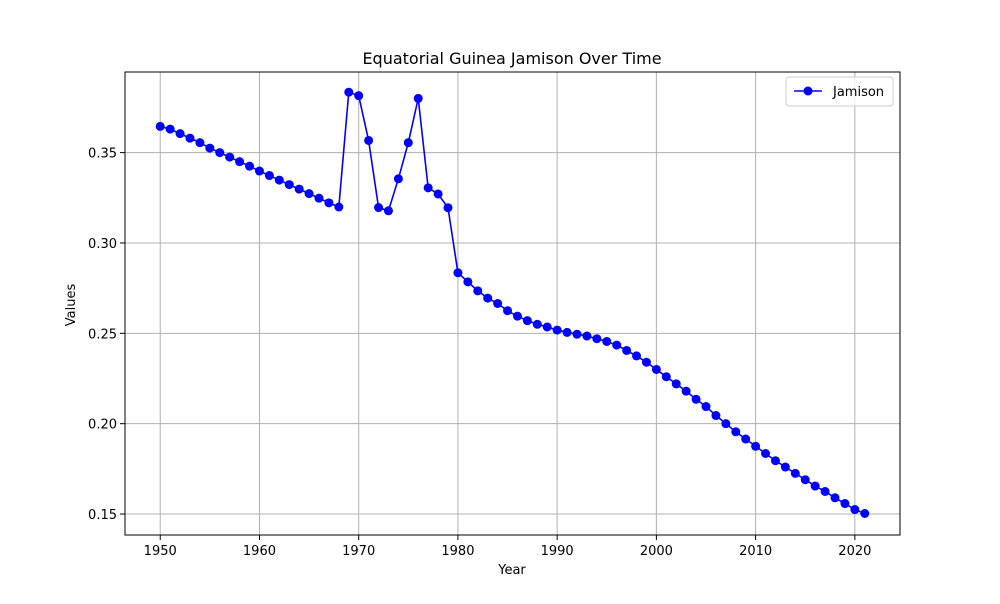 The height and width of the screenshot is (604, 1000). What do you see at coordinates (102, 244) in the screenshot?
I see `y-tick-label: 0.30` at bounding box center [102, 244].